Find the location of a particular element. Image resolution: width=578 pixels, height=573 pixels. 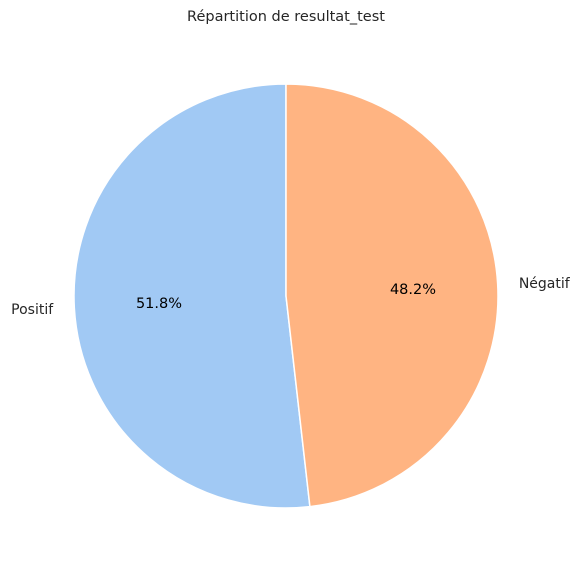

category-label-négatif: Négatif is located at coordinates (545, 284).